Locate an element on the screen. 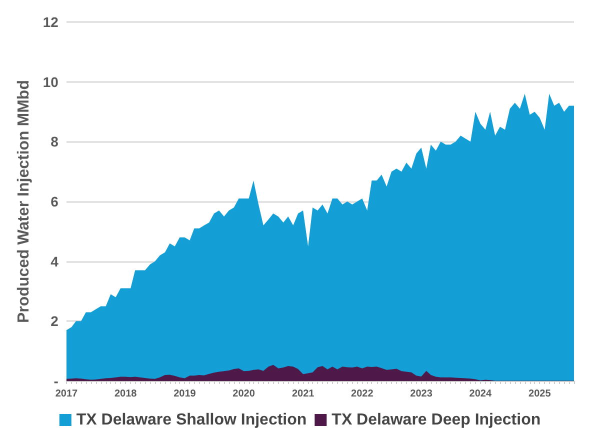  x-tick-label: 2023 is located at coordinates (421, 394).